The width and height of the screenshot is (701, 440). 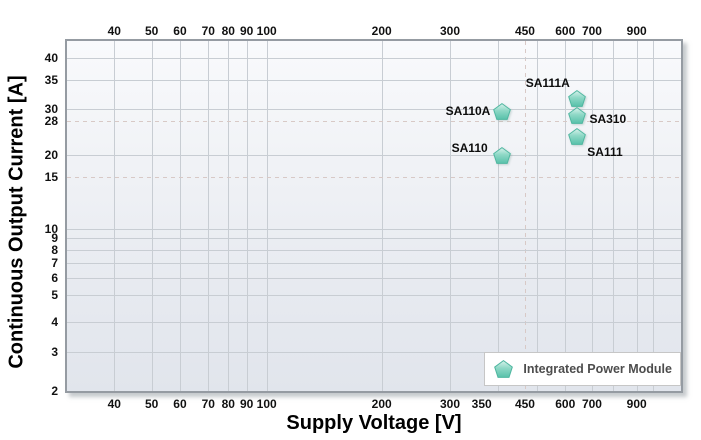 I want to click on y-axis-tick-10: 10, so click(x=51, y=229).